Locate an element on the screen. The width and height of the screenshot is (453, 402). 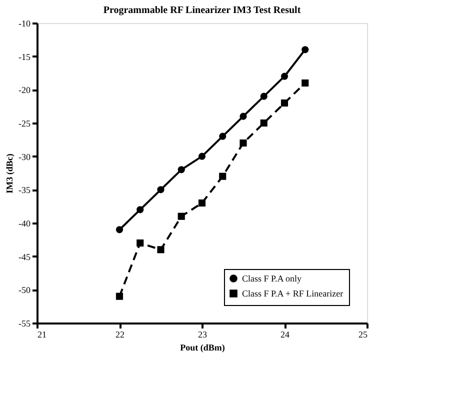
legend-label: Class F P.A only is located at coordinates (272, 279).